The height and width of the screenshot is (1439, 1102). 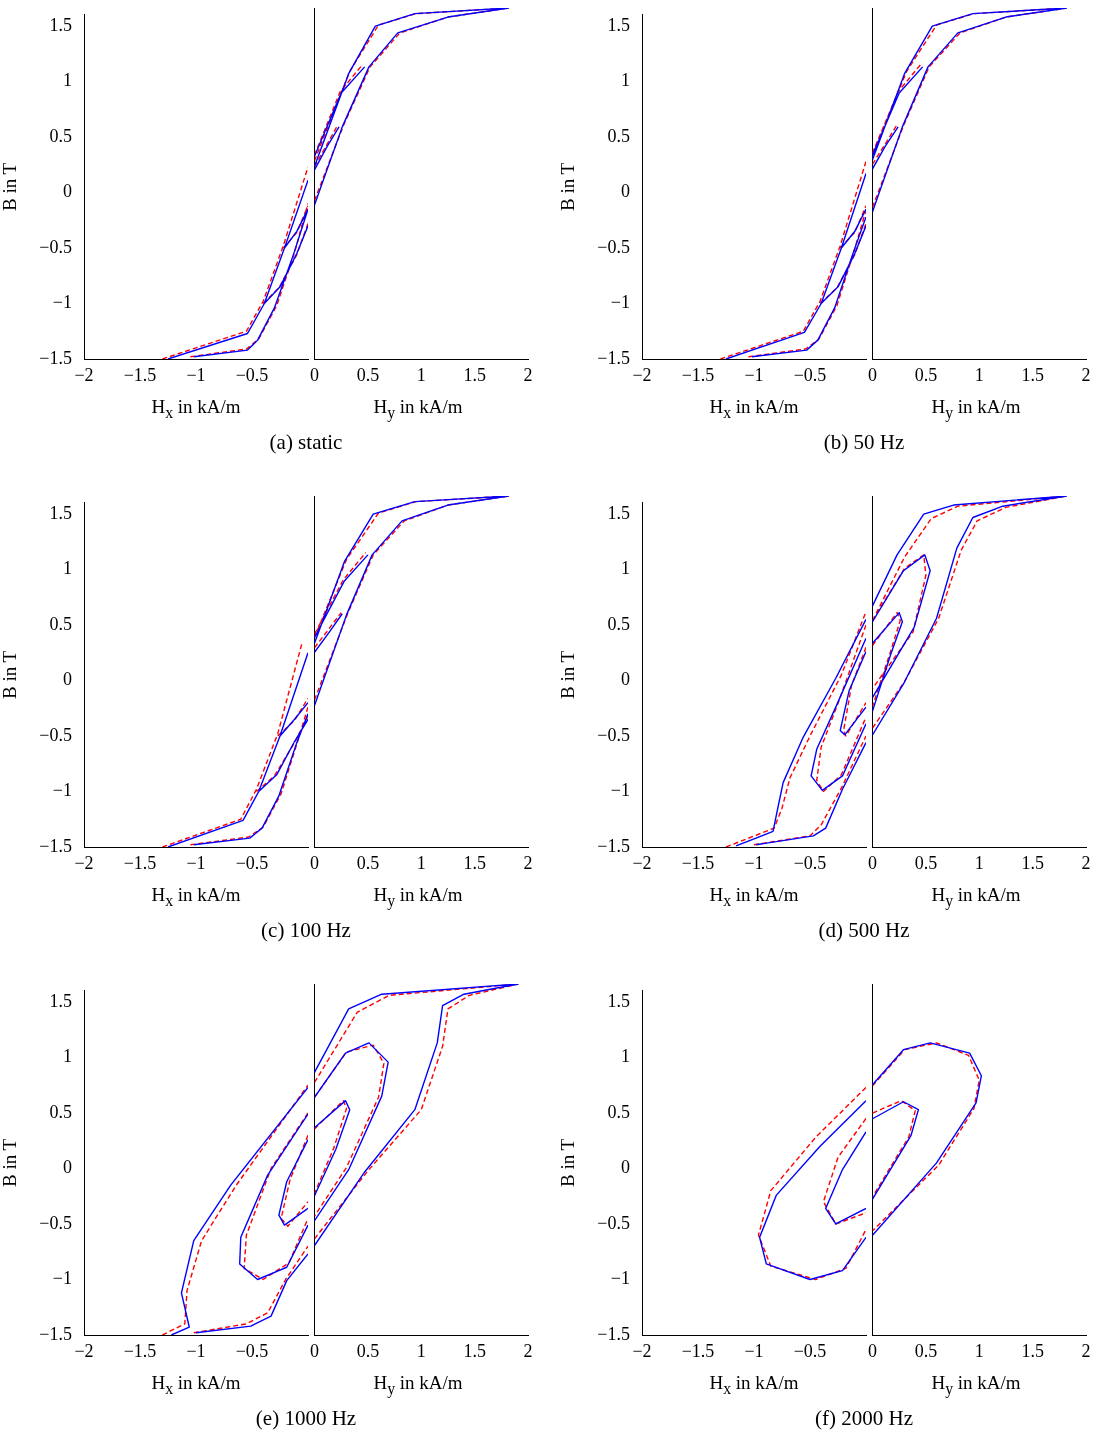 I want to click on text: (e) 1000 Hz, so click(x=306, y=1418).